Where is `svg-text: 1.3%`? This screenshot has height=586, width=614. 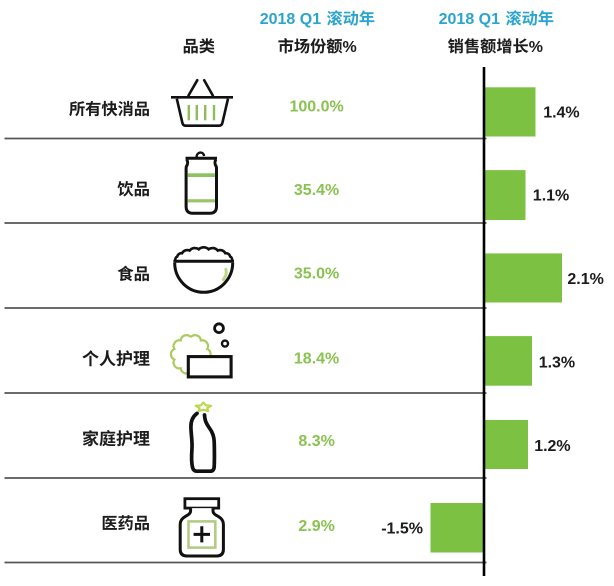
svg-text: 1.3% is located at coordinates (557, 363).